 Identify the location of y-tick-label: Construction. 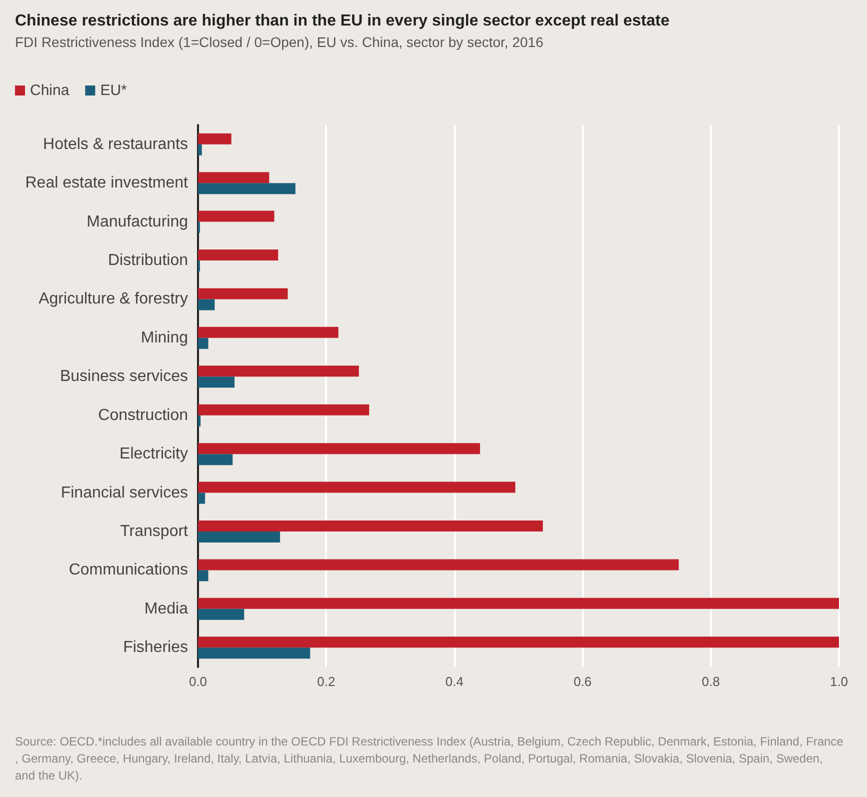
(143, 415).